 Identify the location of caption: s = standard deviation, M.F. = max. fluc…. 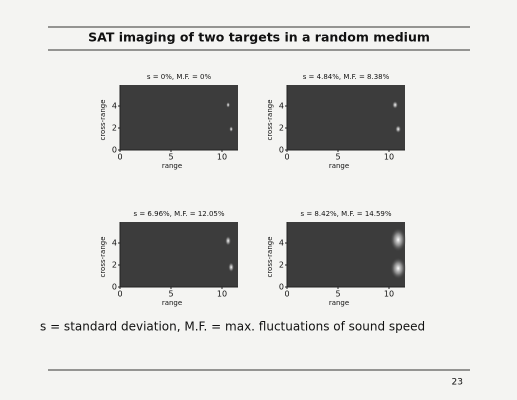
(232, 327).